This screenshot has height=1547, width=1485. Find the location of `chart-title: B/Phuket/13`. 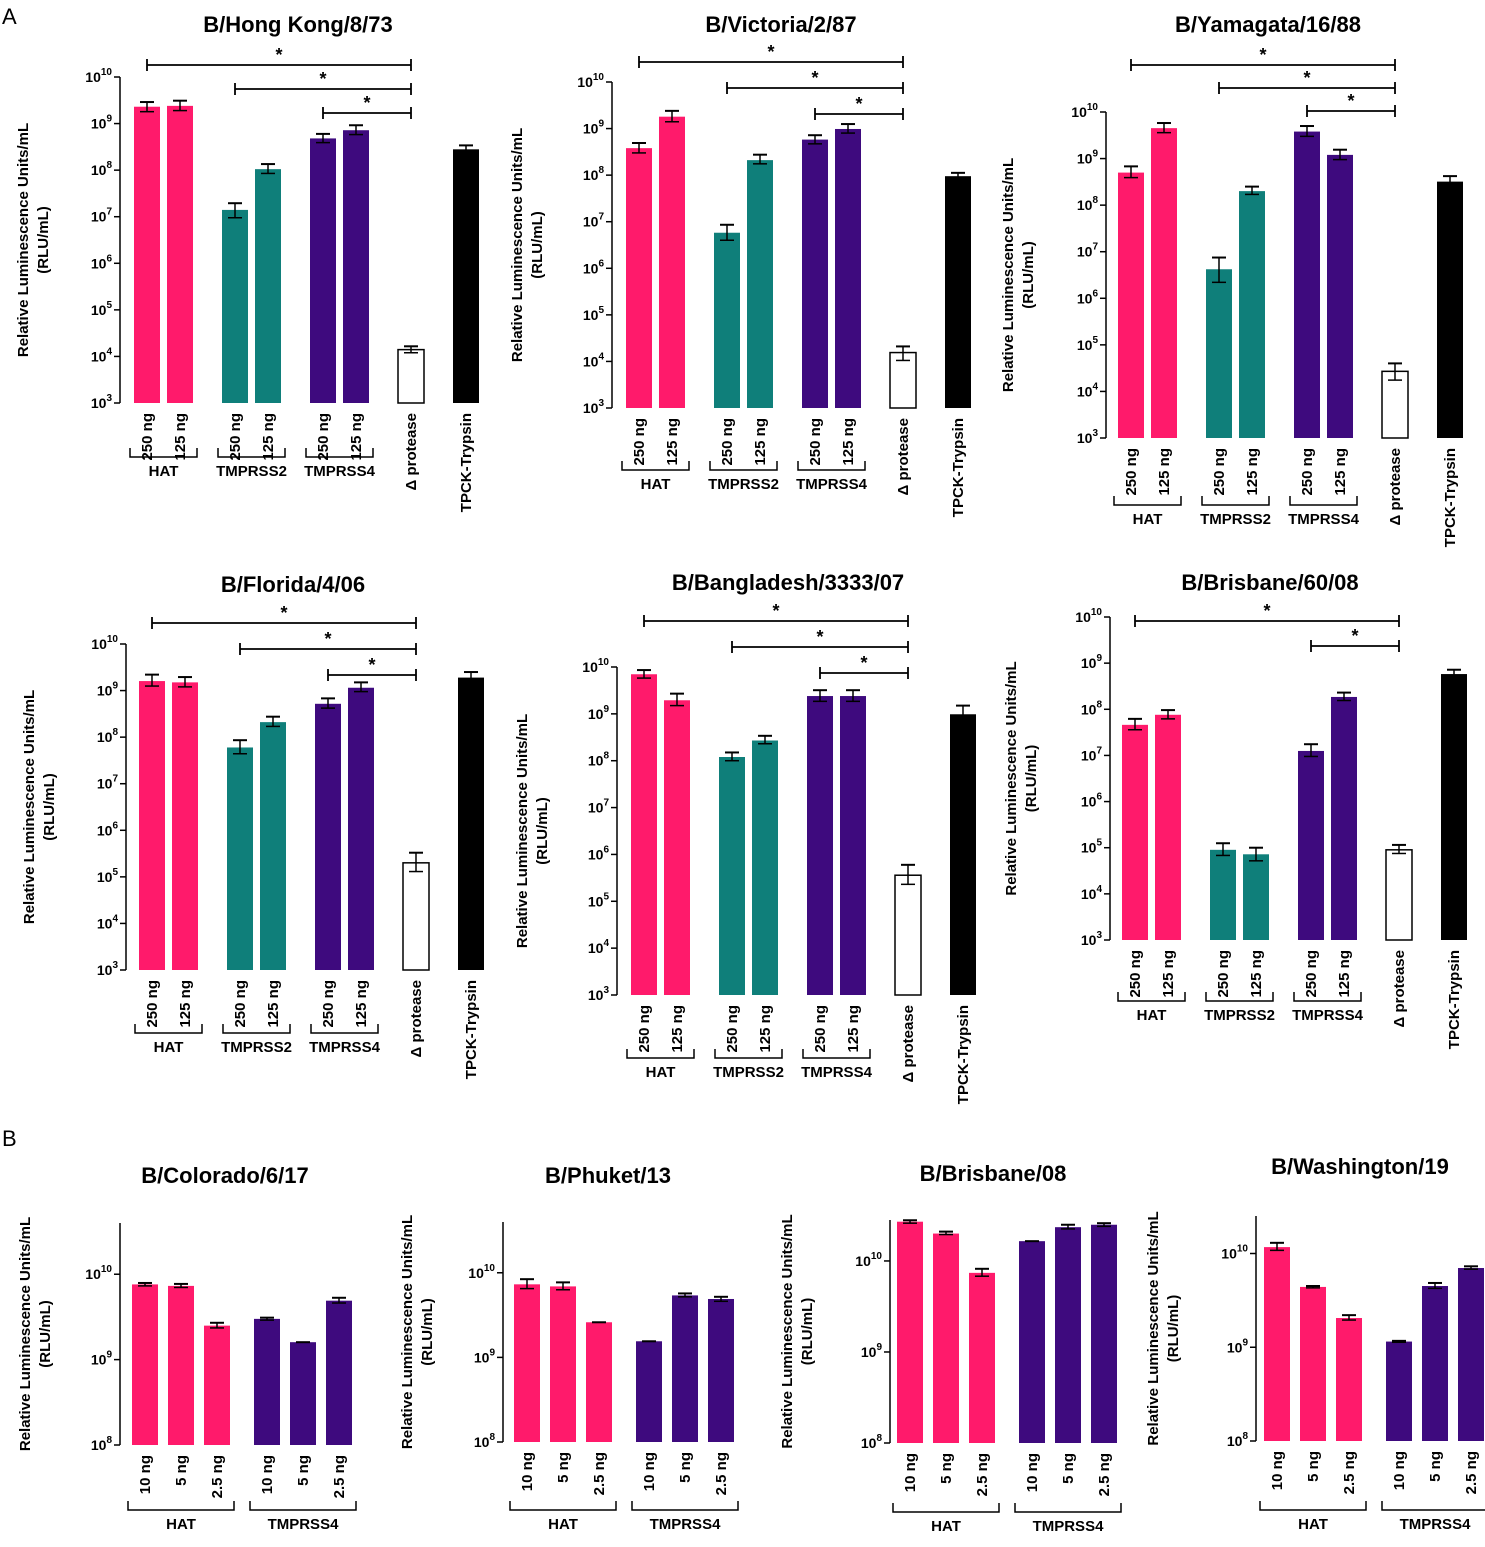

chart-title: B/Phuket/13 is located at coordinates (608, 1175).